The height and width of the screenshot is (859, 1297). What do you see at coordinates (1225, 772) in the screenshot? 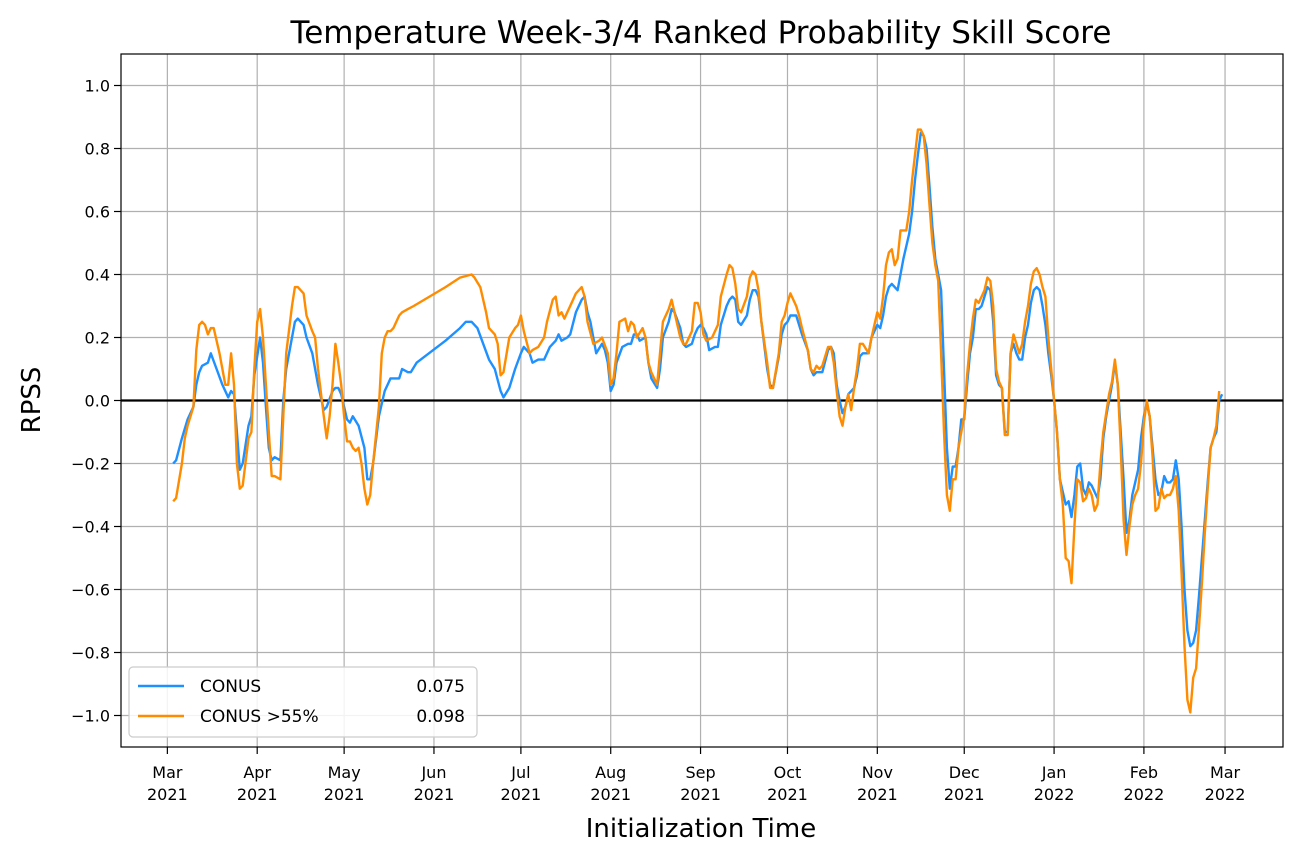
I see `x-tick-month-12: Mar` at bounding box center [1225, 772].